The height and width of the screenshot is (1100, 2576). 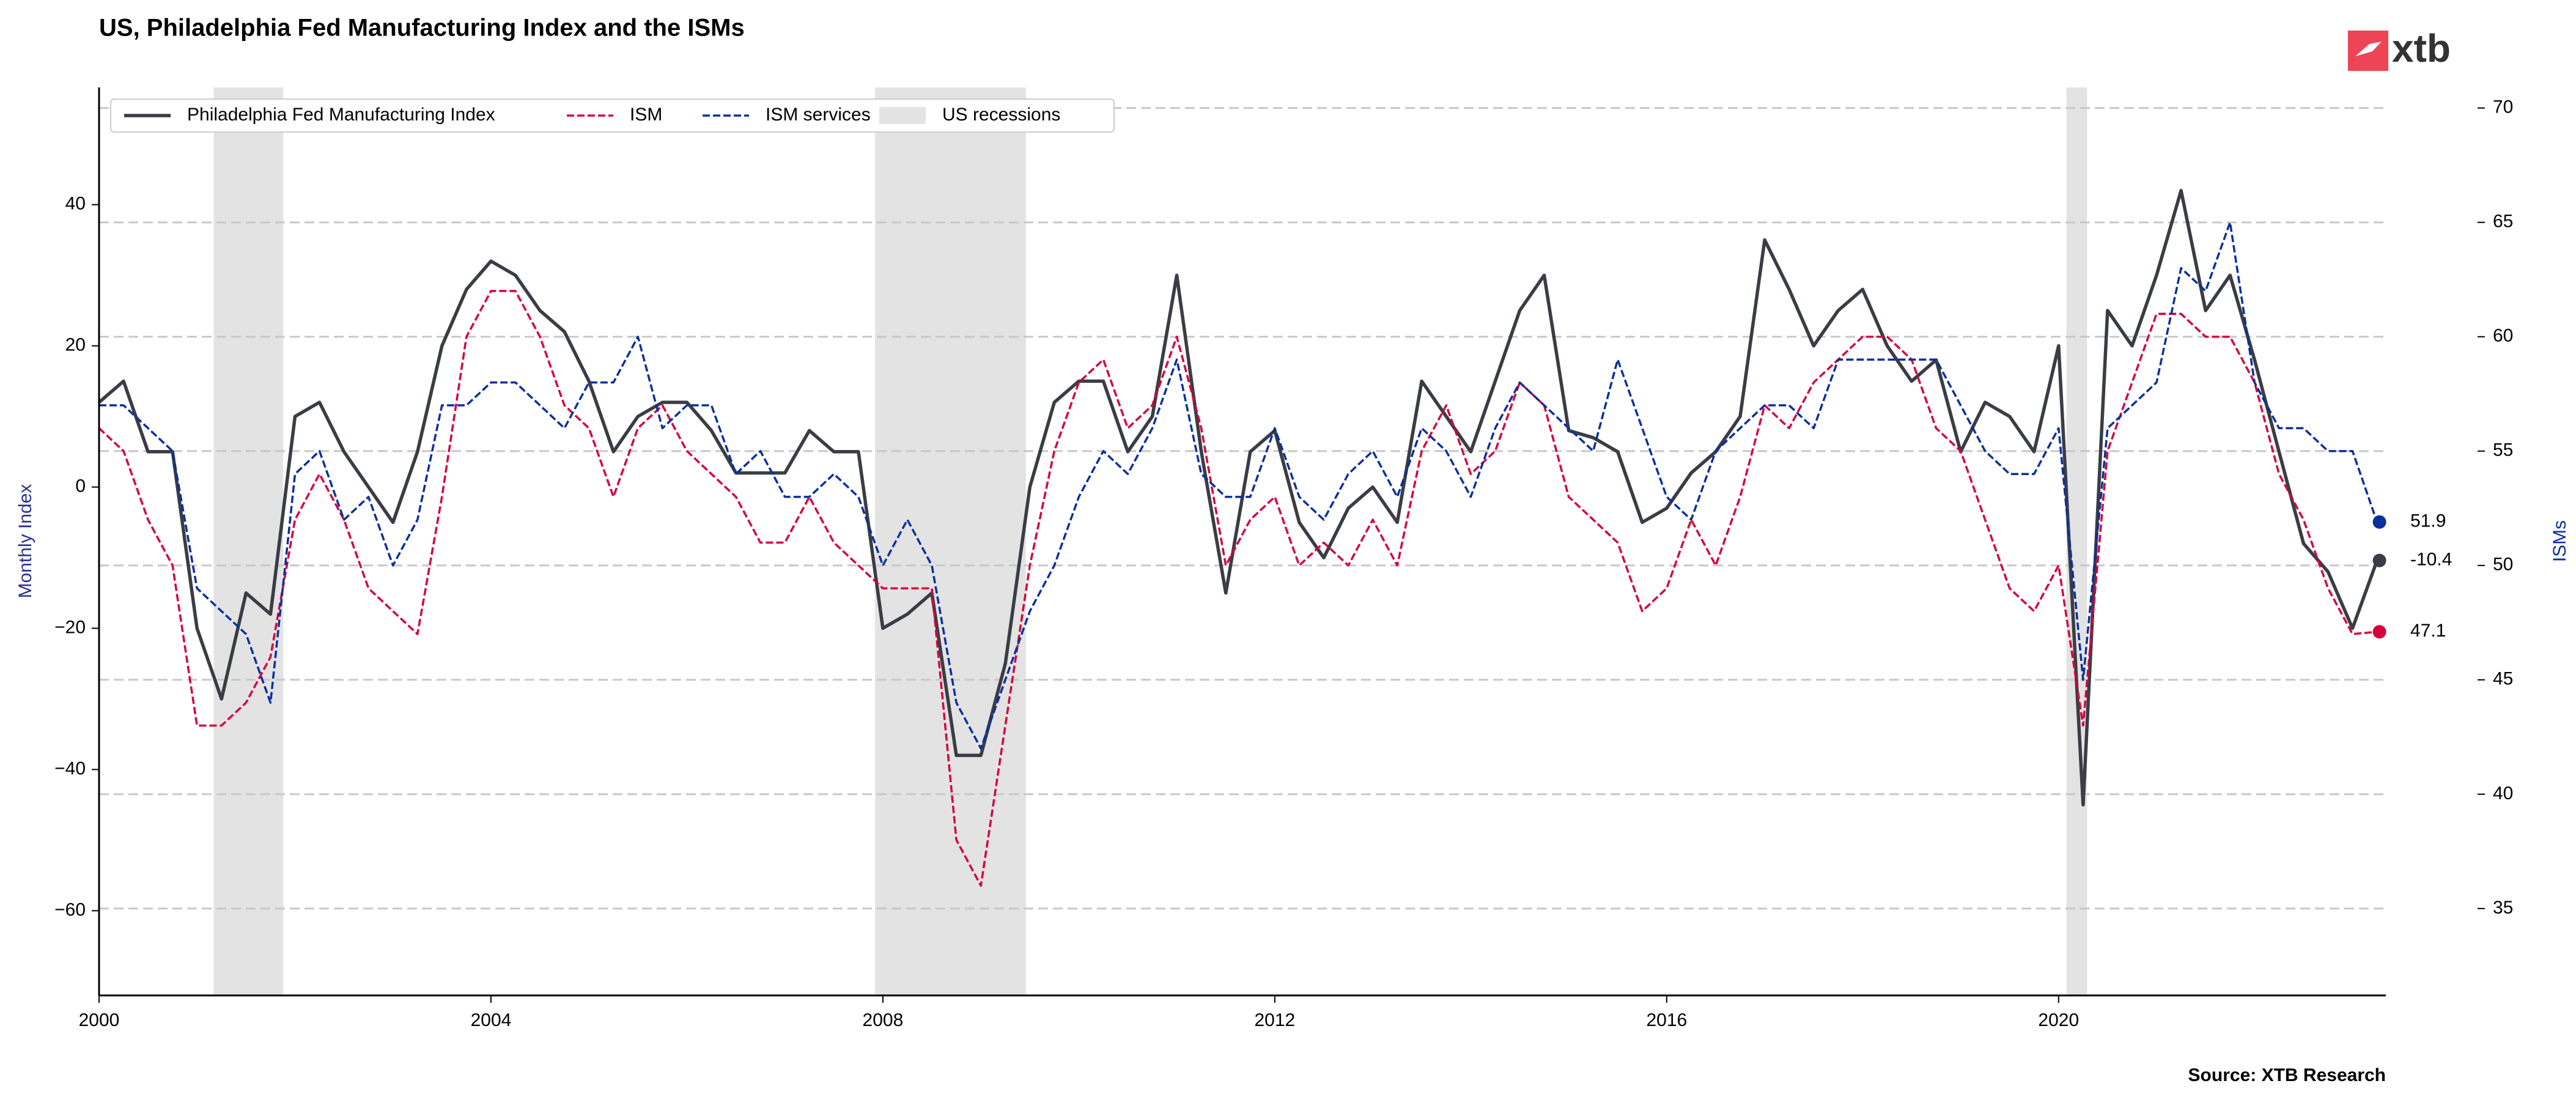 What do you see at coordinates (818, 115) in the screenshot?
I see `legend-label: ISM services` at bounding box center [818, 115].